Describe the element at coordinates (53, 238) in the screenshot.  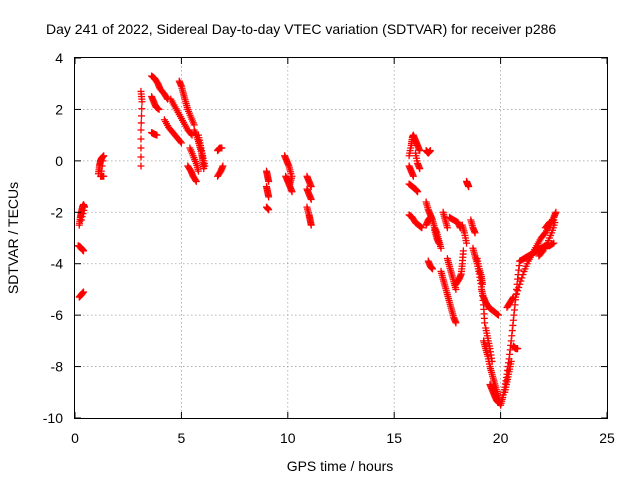
I see `y-tick-labels: -10 -8 -6 -4 -2 0 2 4` at that location.